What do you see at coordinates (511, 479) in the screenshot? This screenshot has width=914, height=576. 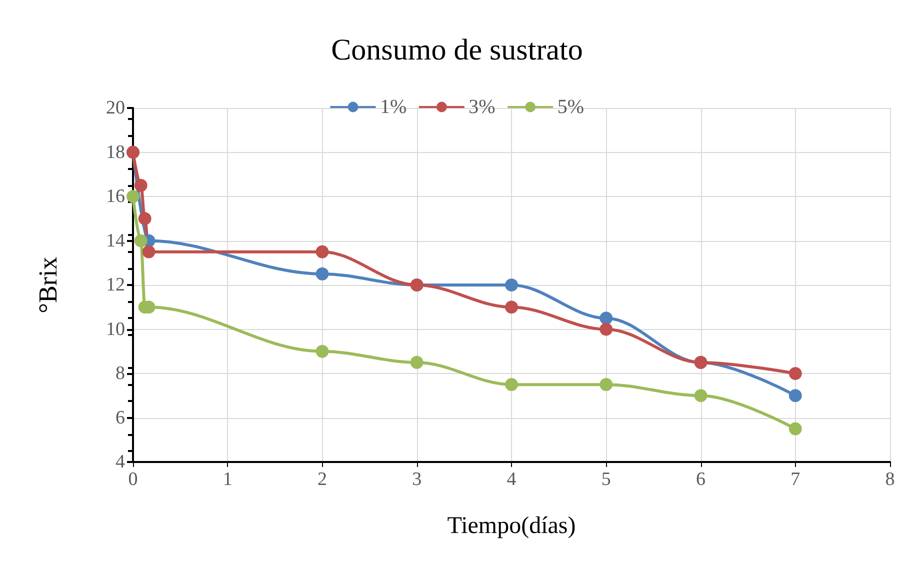 I see `x-tick-label: 4` at bounding box center [511, 479].